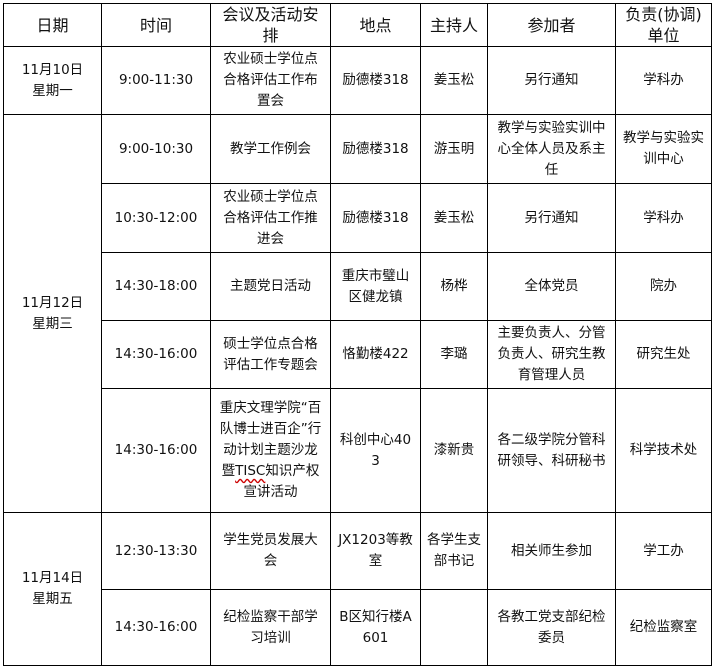  I want to click on date-cell: 11月14日 星期五, so click(52, 589).